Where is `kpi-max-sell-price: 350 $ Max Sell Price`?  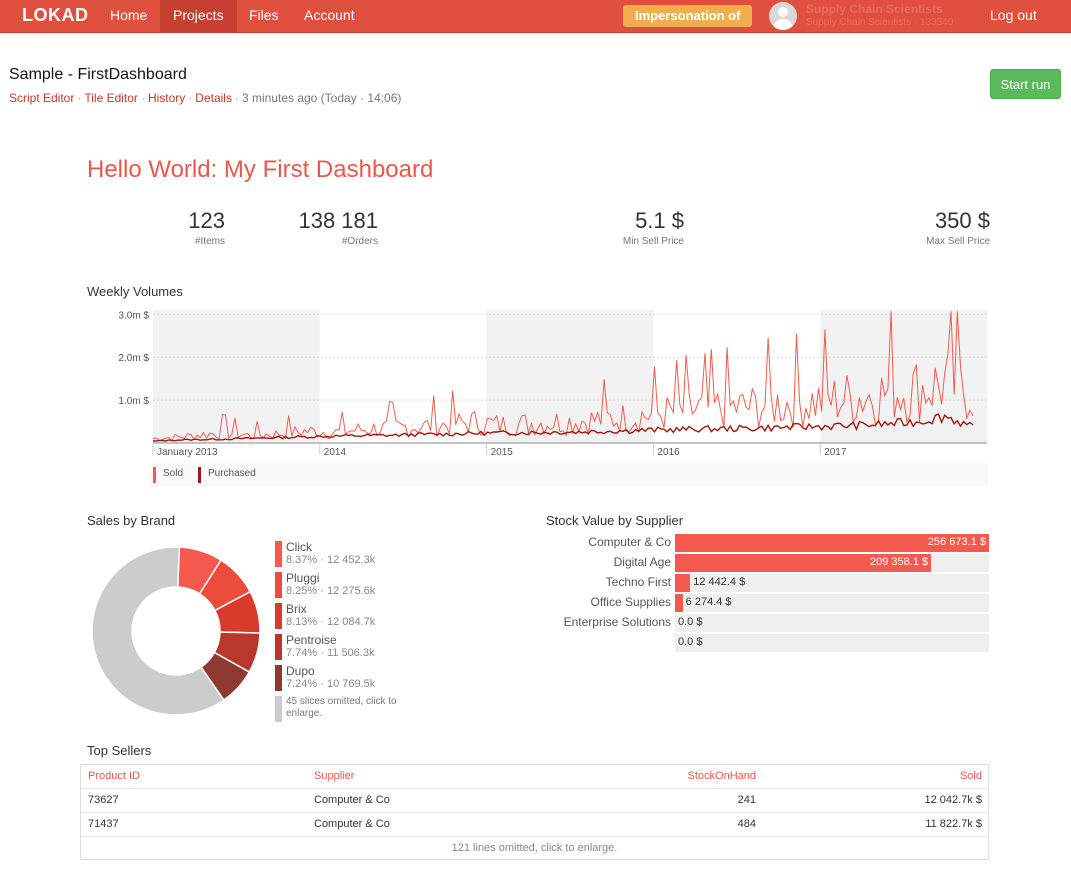
kpi-max-sell-price: 350 $ Max Sell Price is located at coordinates (939, 227).